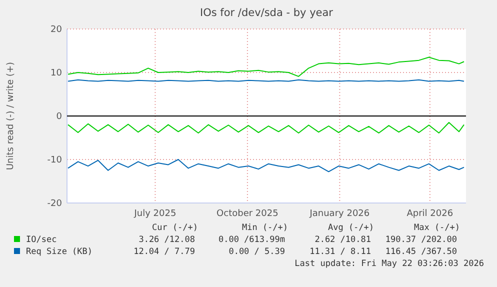 Image resolution: width=497 pixels, height=287 pixels. I want to click on text: 0.00 /613.99m, so click(251, 240).